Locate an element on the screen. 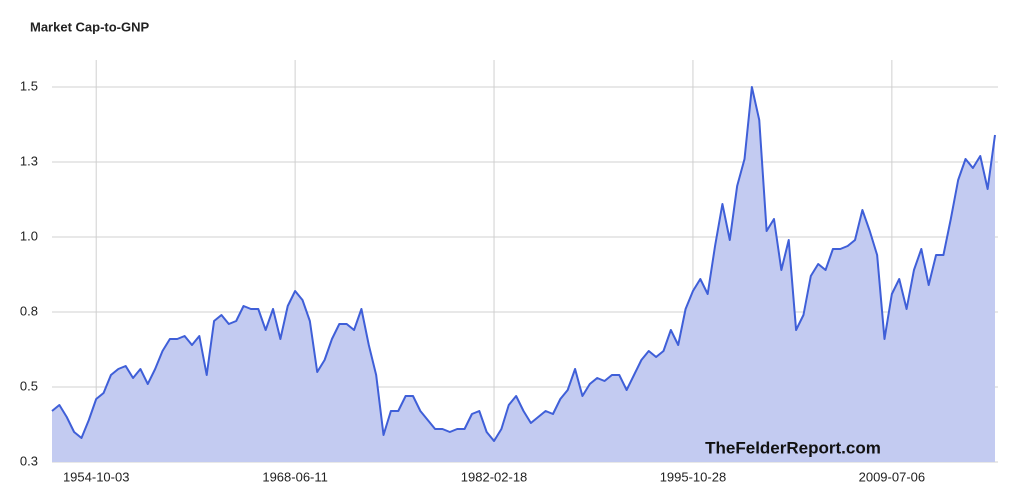 Image resolution: width=1024 pixels, height=502 pixels. x-tick-label: 1982-02-18 is located at coordinates (494, 476).